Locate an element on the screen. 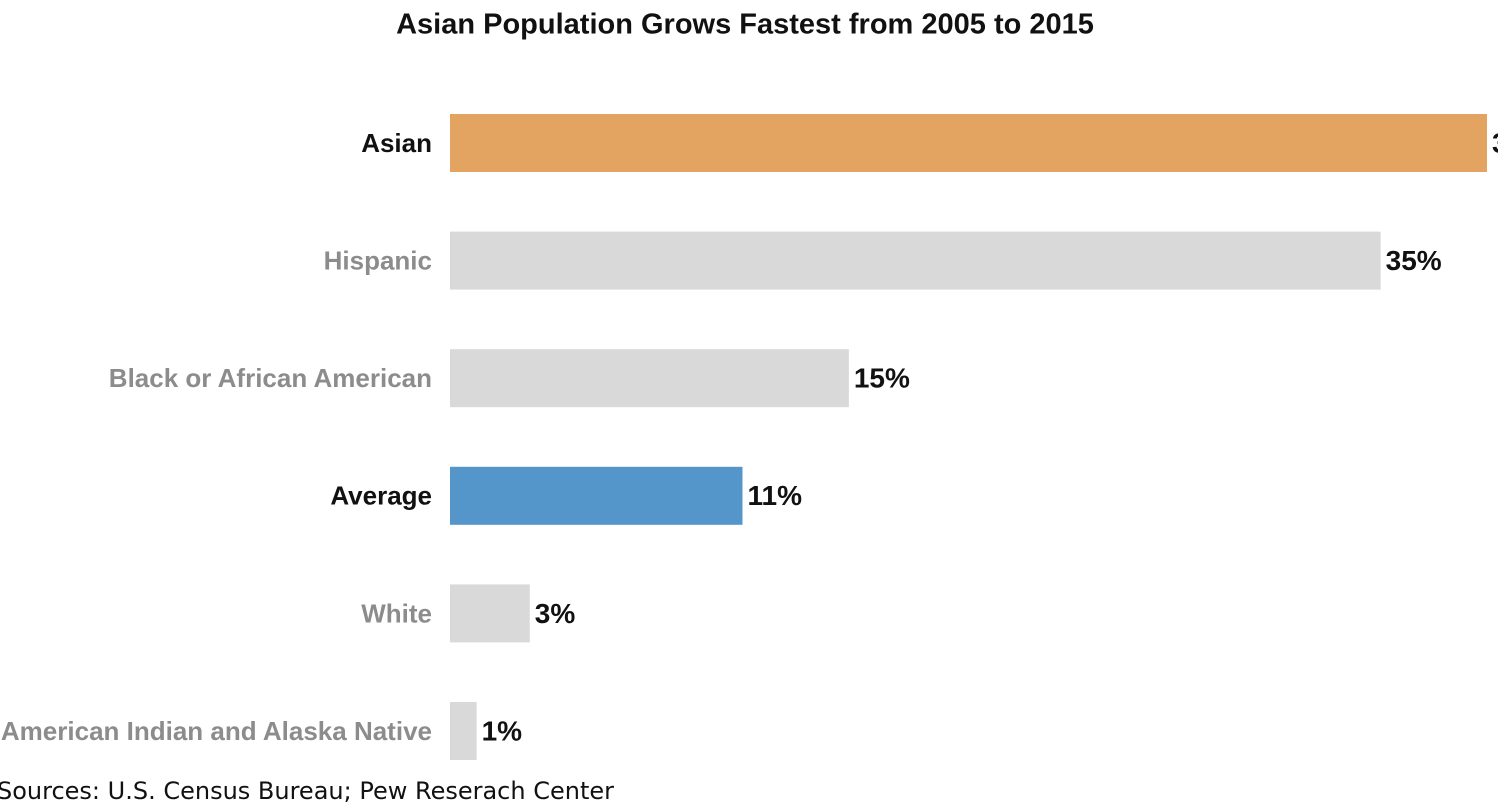  value-label: 11% is located at coordinates (774, 495).